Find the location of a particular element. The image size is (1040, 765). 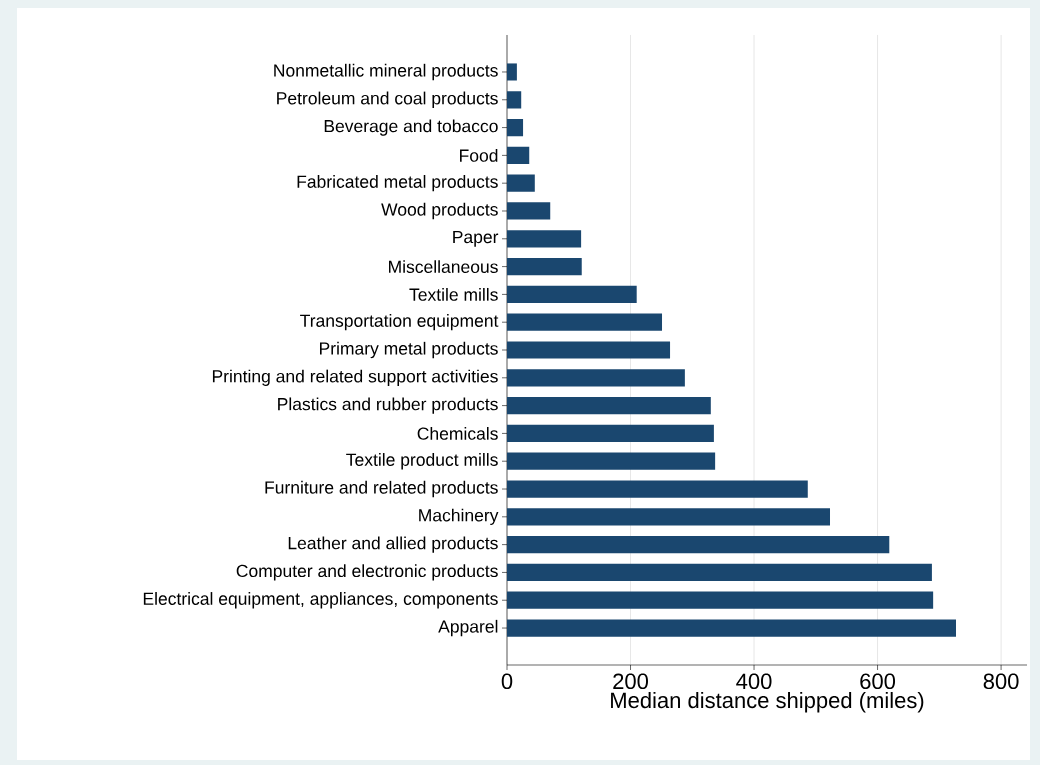

x-tick-label: 0 is located at coordinates (507, 681).